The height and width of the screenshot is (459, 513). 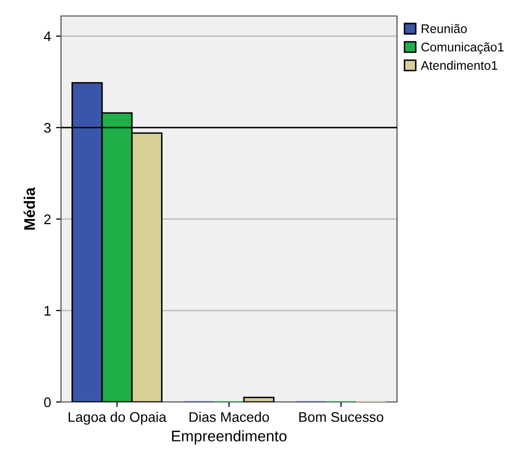 What do you see at coordinates (229, 437) in the screenshot?
I see `x-axis-title: Empreendimento` at bounding box center [229, 437].